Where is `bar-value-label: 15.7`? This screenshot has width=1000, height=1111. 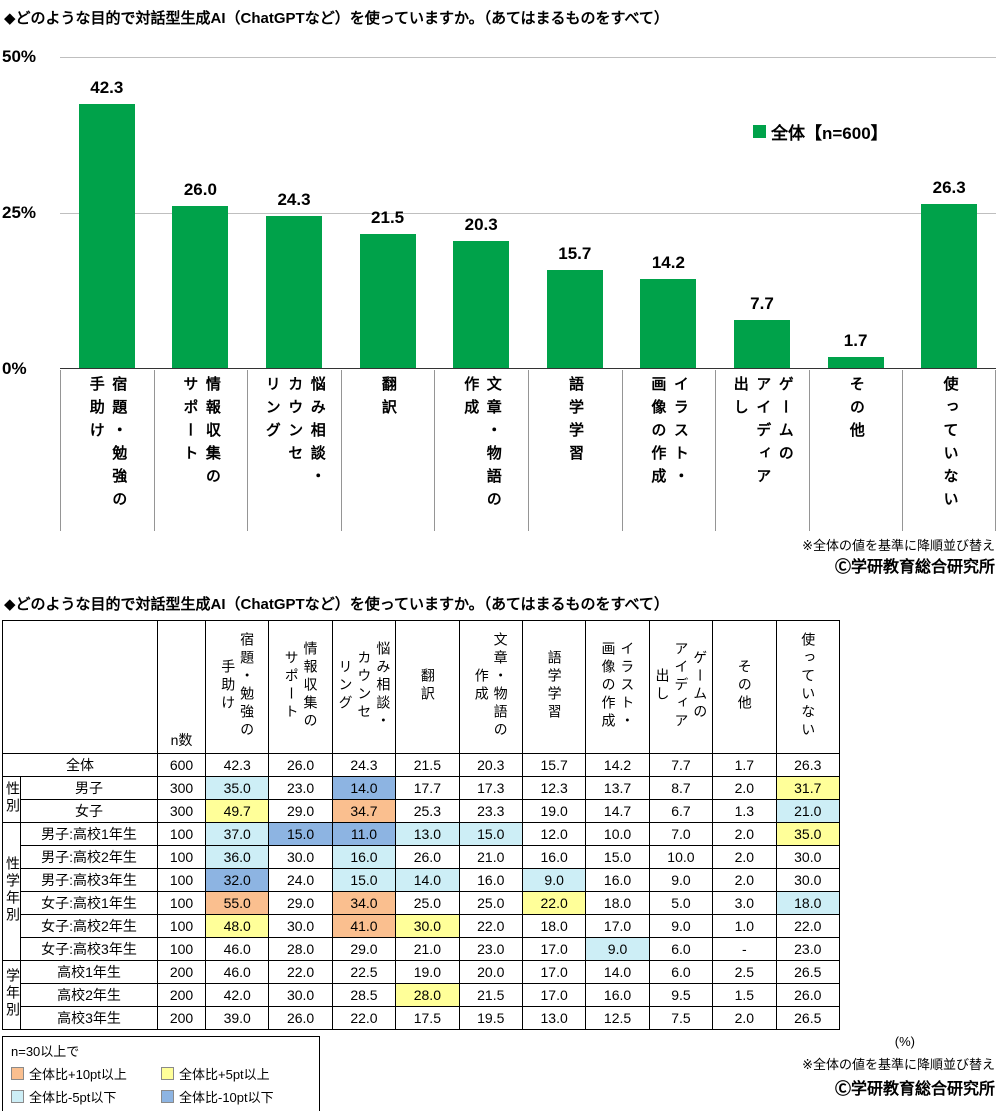
bar-value-label: 15.7 is located at coordinates (575, 253).